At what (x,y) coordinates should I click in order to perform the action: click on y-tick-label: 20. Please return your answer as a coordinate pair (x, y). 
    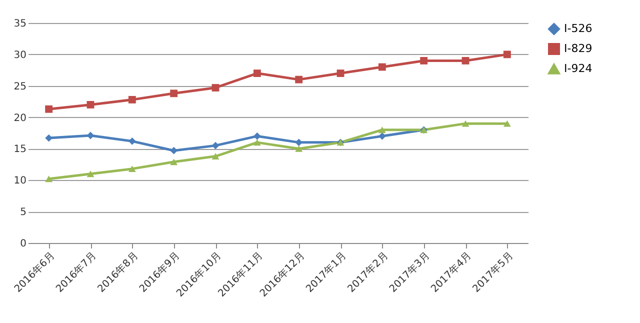
    Looking at the image, I should click on (20, 118).